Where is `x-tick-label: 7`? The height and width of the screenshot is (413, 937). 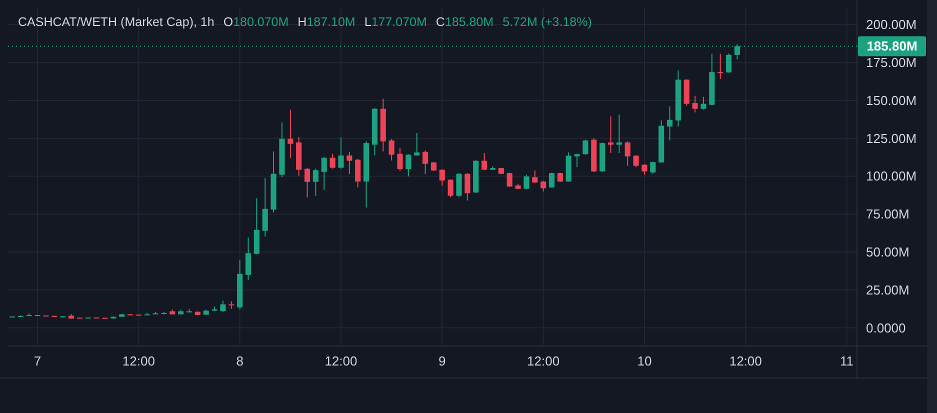
x-tick-label: 7 is located at coordinates (38, 361).